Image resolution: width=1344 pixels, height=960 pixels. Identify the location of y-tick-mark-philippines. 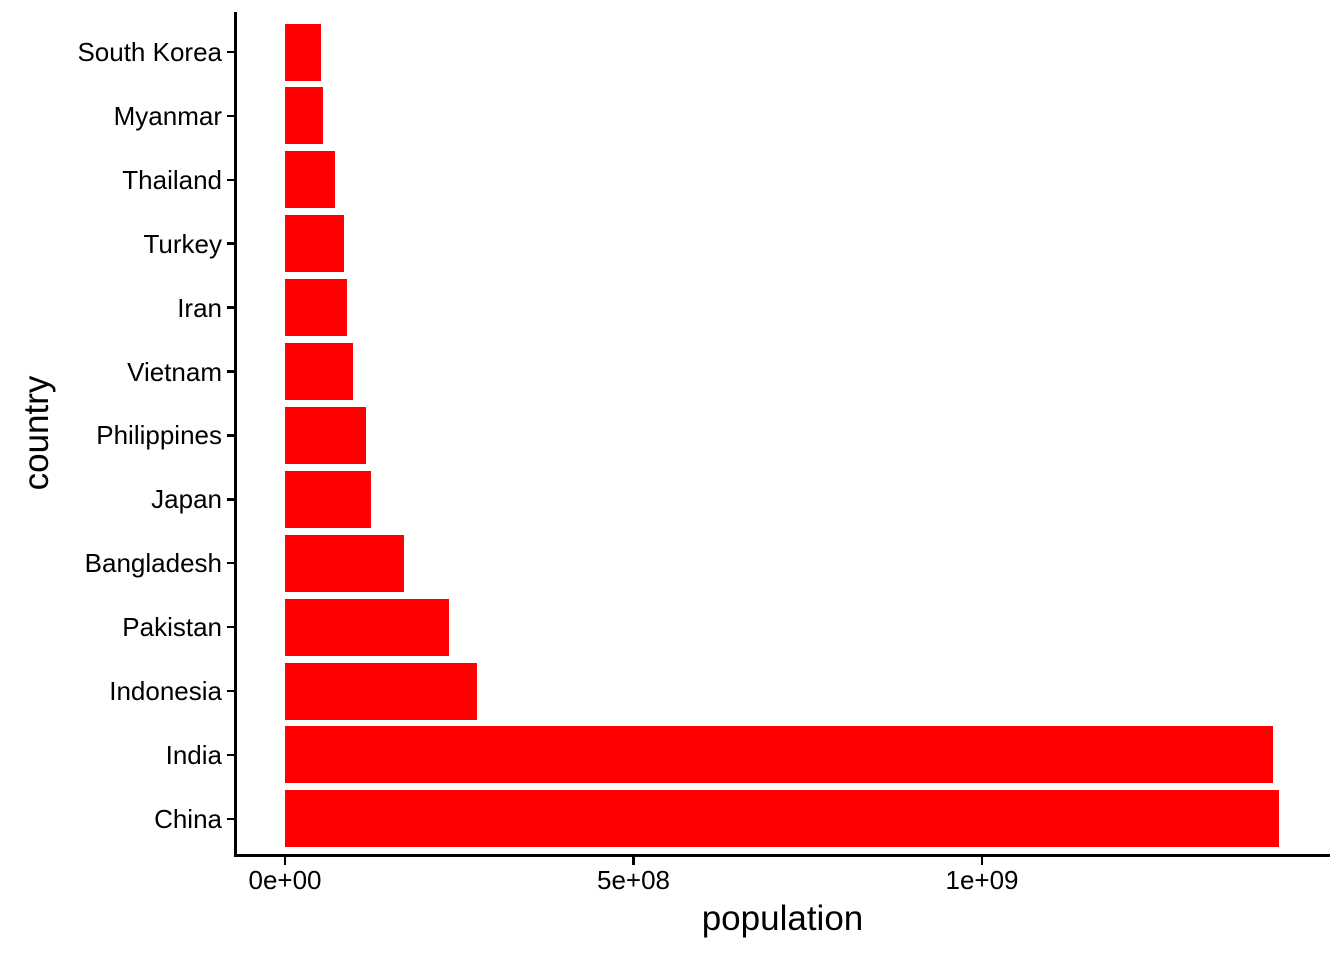
(231, 435).